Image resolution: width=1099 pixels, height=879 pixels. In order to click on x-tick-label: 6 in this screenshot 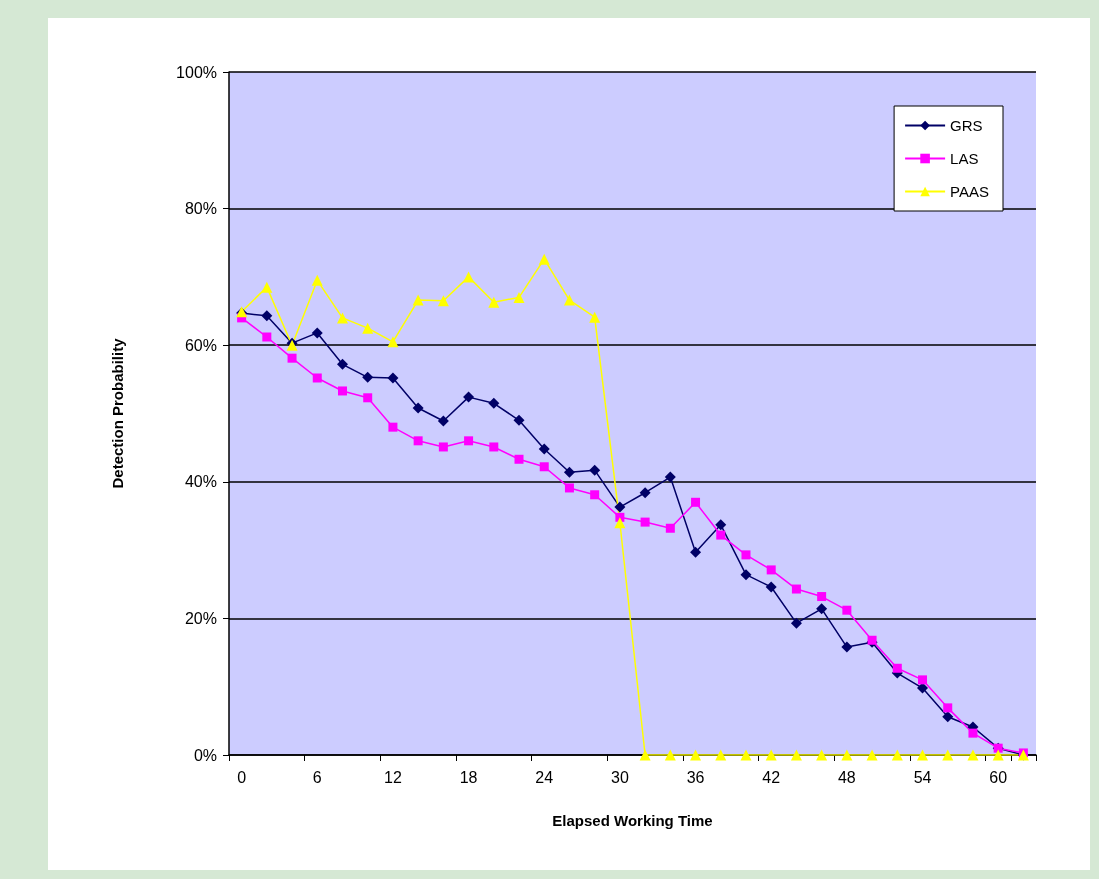, I will do `click(317, 777)`.